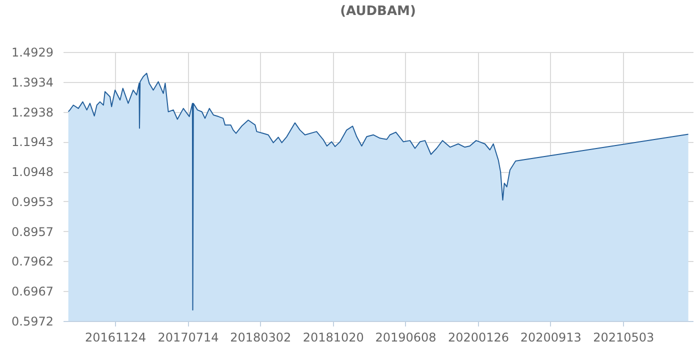 This screenshot has width=700, height=350. What do you see at coordinates (33, 291) in the screenshot?
I see `y-tick-label: 0.6967` at bounding box center [33, 291].